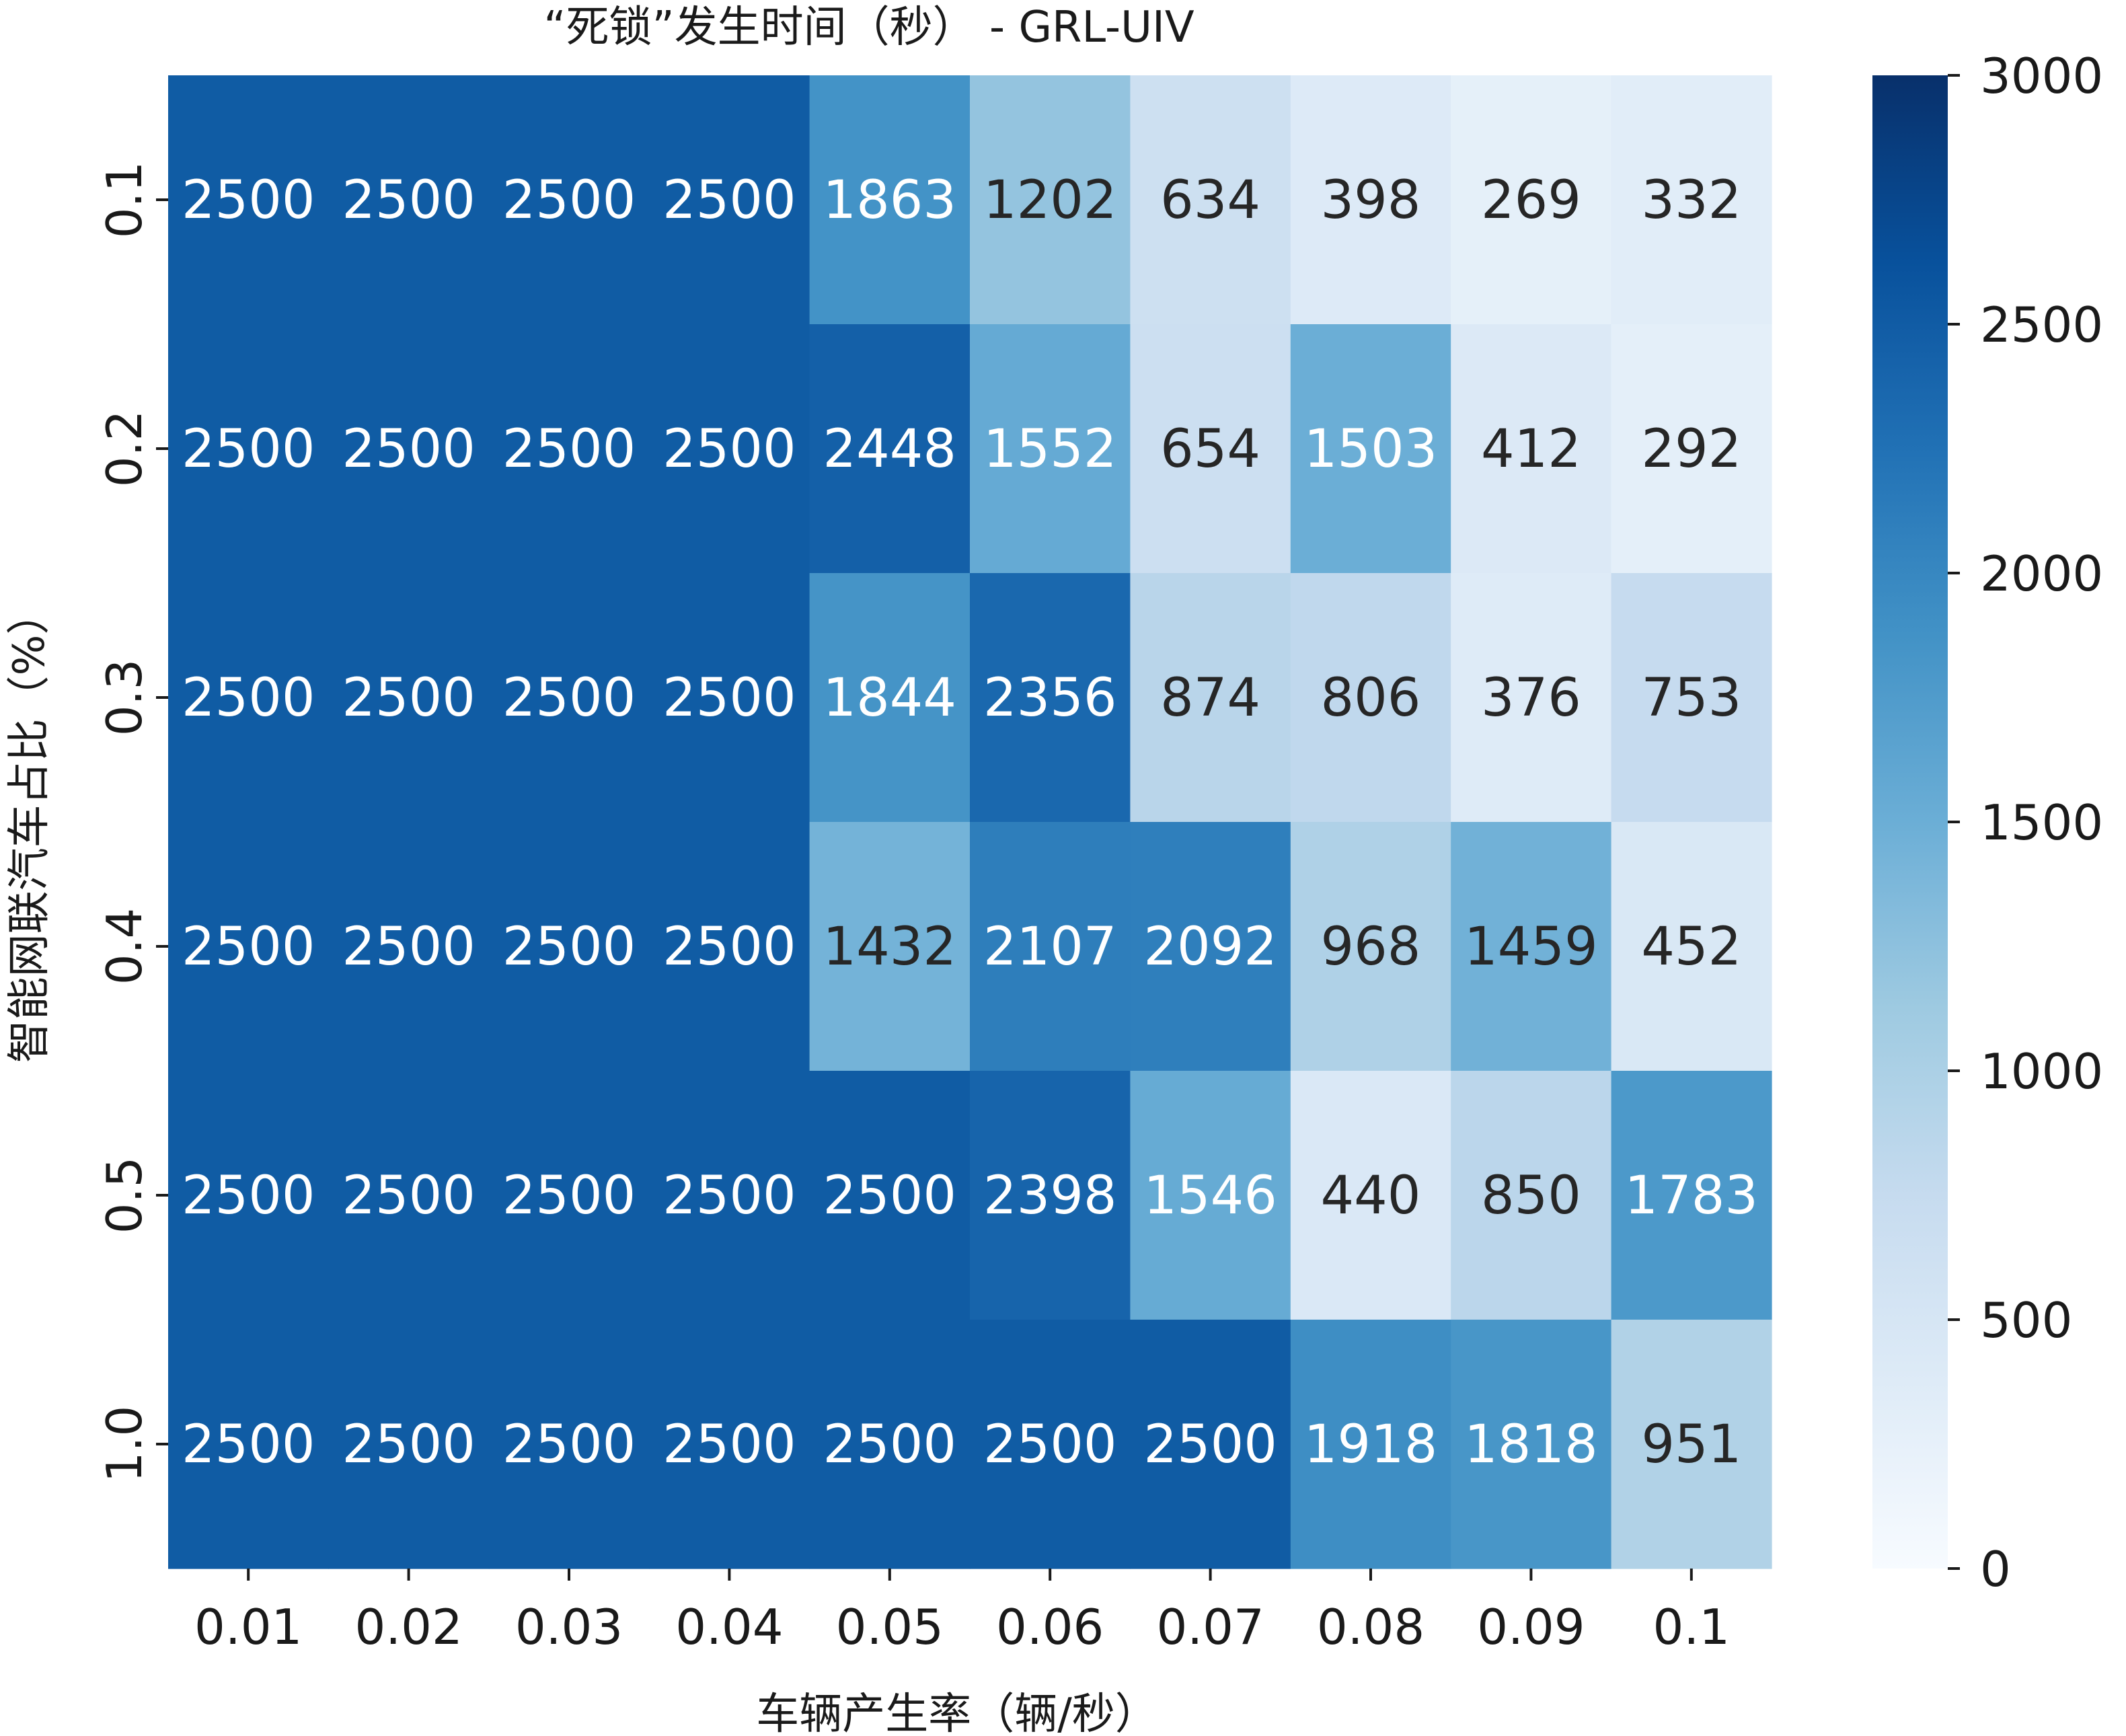 The image size is (2126, 1736). Describe the element at coordinates (124, 200) in the screenshot. I see `y-tick-label: 0.1` at that location.